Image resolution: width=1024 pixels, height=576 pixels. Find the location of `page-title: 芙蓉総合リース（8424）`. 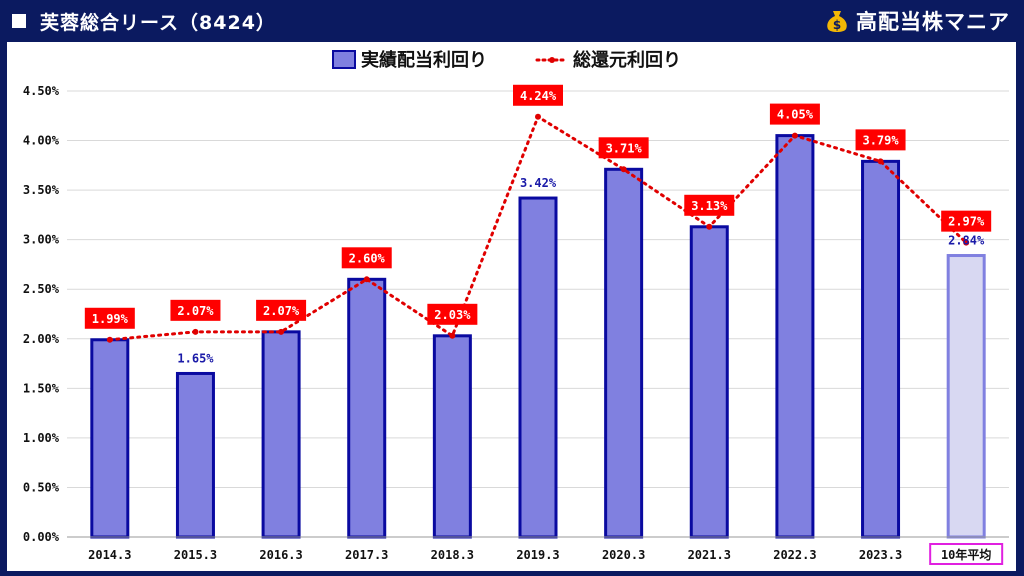

page-title: 芙蓉総合リース（8424） is located at coordinates (158, 23).